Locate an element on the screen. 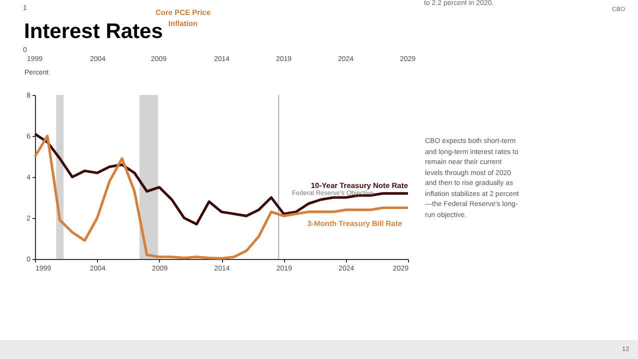 This screenshot has height=359, width=638. chart-title: Interest Rates is located at coordinates (93, 32).